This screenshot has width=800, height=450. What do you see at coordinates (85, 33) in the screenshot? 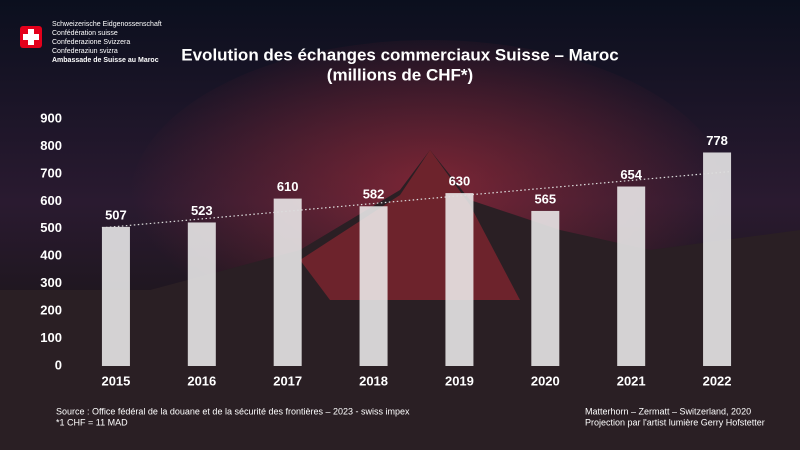
I see `header-line: Confédération suisse` at bounding box center [85, 33].